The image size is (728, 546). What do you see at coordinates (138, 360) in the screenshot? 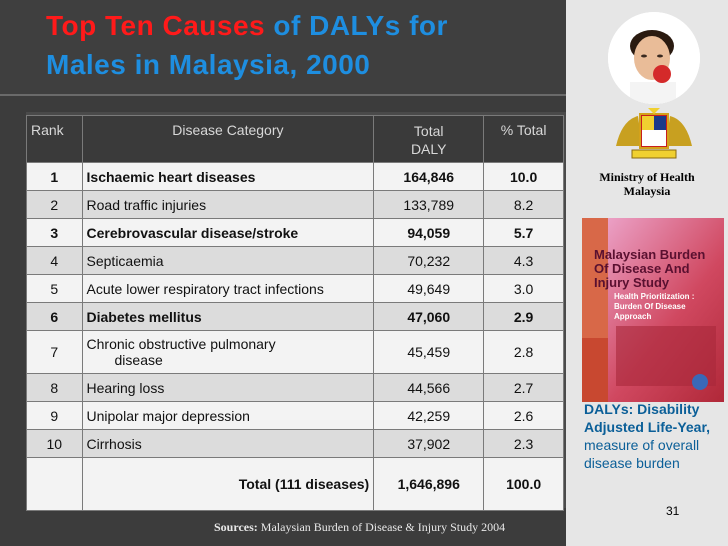
I see `cell-category-line-2: disease` at bounding box center [138, 360].